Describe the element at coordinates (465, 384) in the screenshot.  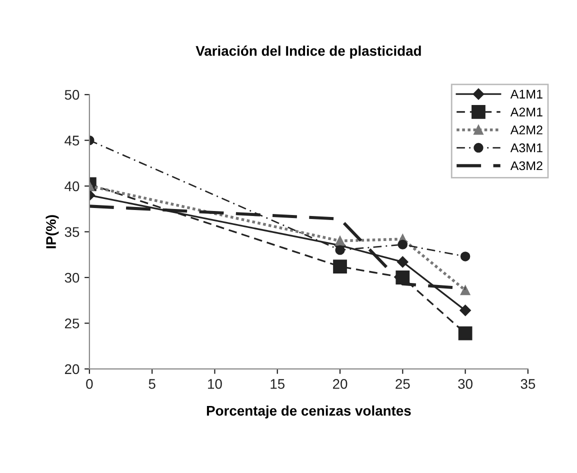
I see `x-tick-label: 30` at that location.